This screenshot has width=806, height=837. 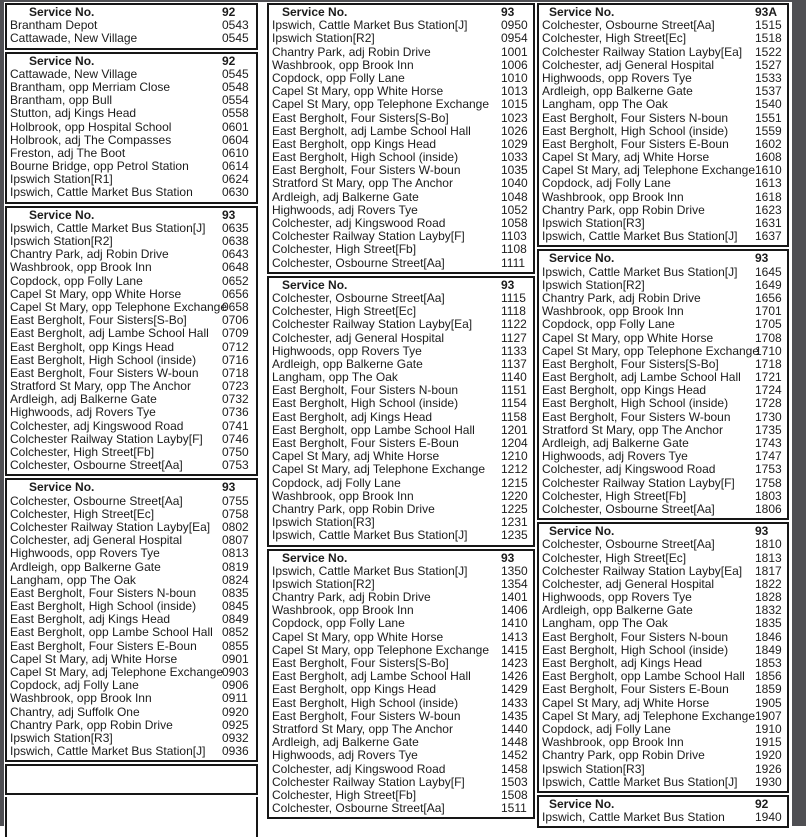 I want to click on stop-name: East Bergholt, Four Sisters[S-Bo], so click(x=98, y=320).